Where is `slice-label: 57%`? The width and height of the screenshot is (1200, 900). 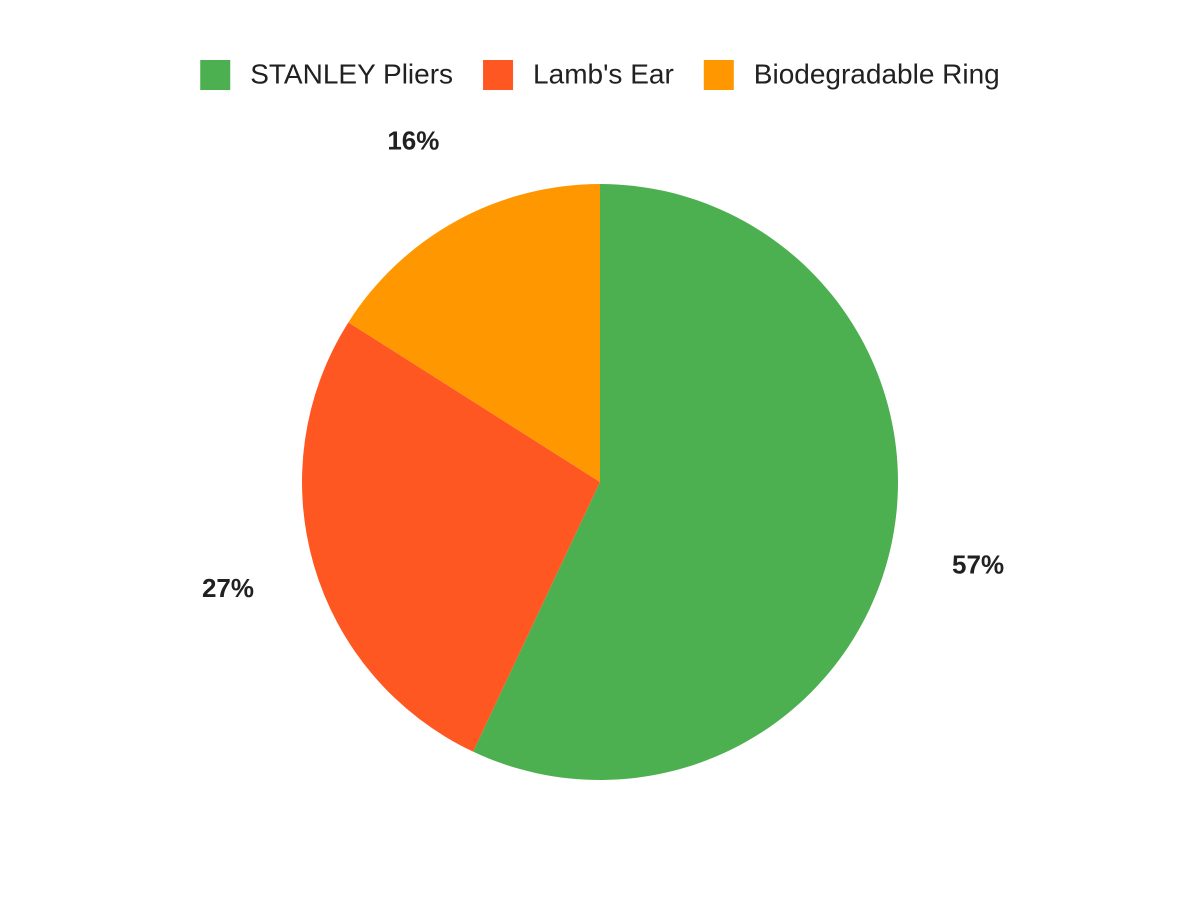 slice-label: 57% is located at coordinates (978, 564).